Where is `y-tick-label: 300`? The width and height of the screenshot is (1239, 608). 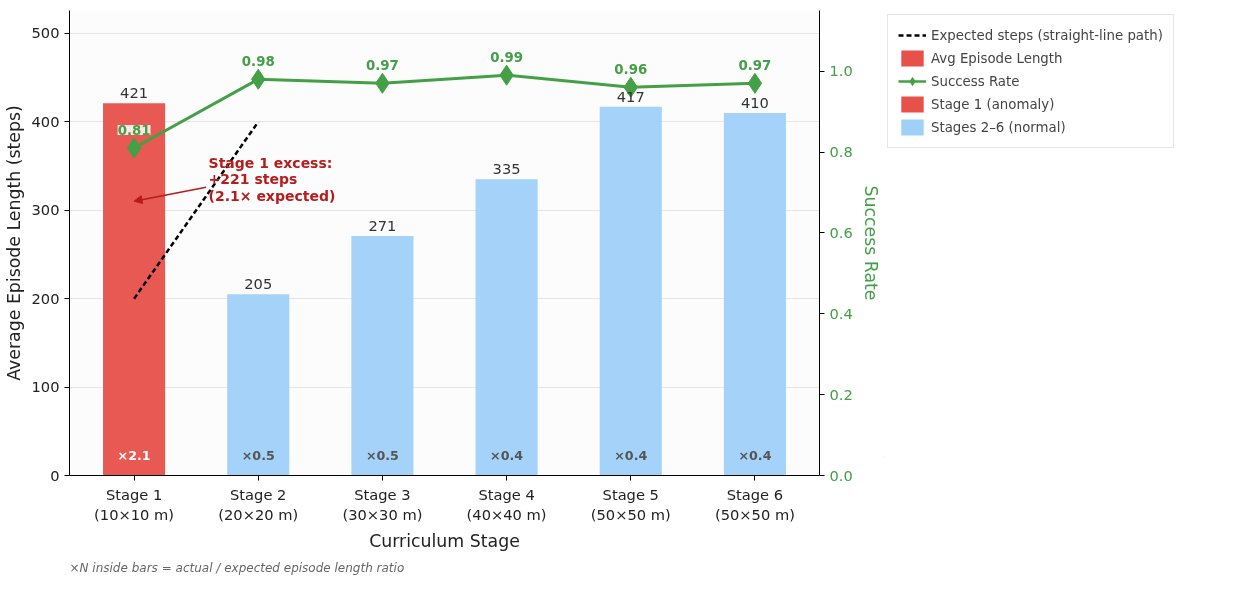 y-tick-label: 300 is located at coordinates (45, 210).